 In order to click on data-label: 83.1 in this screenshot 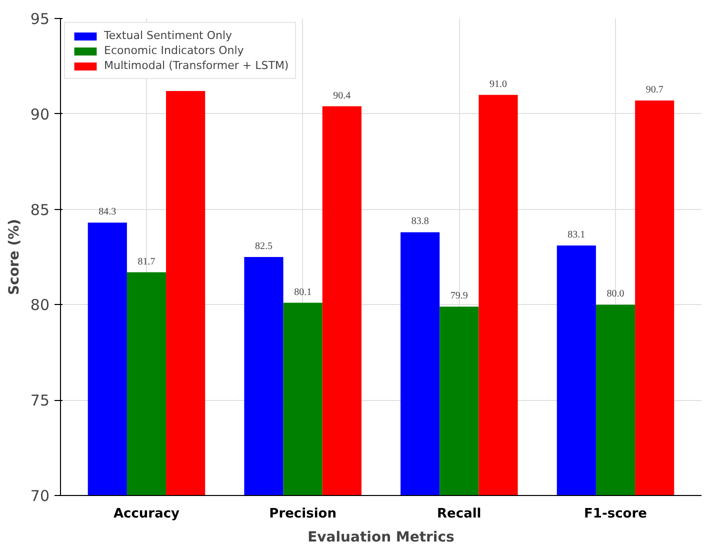, I will do `click(577, 235)`.